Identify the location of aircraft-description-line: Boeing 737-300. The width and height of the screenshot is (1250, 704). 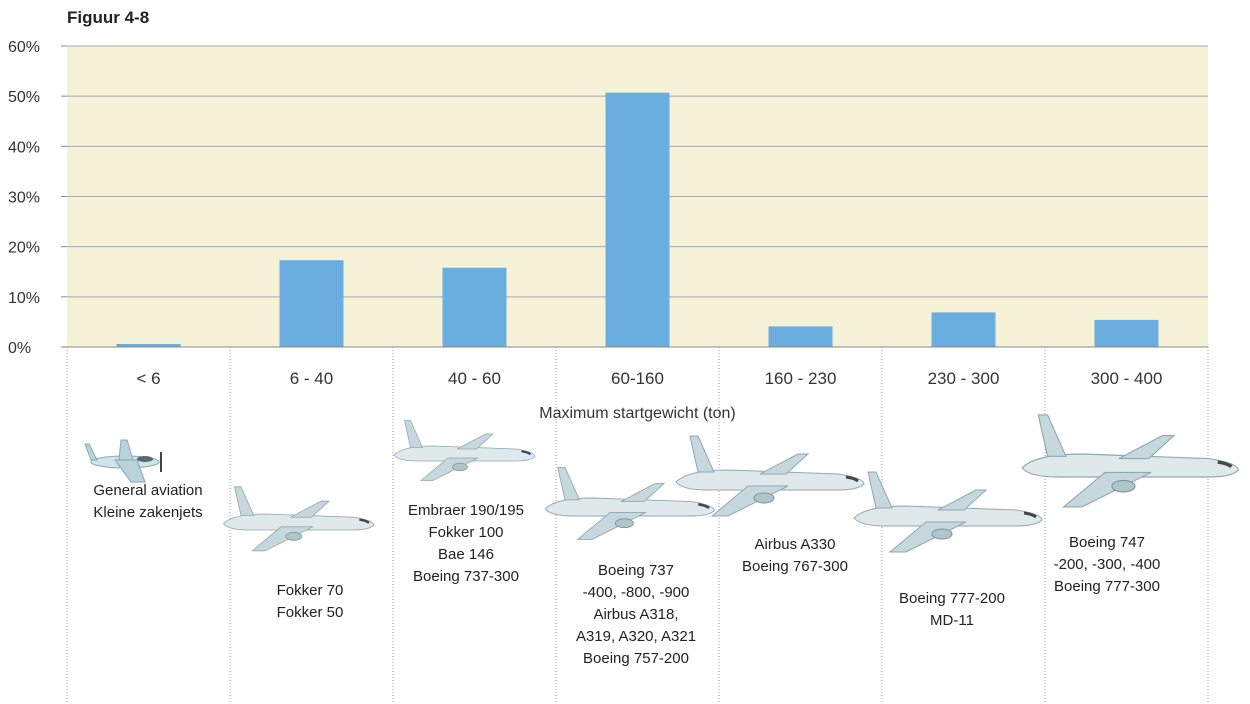
(466, 576).